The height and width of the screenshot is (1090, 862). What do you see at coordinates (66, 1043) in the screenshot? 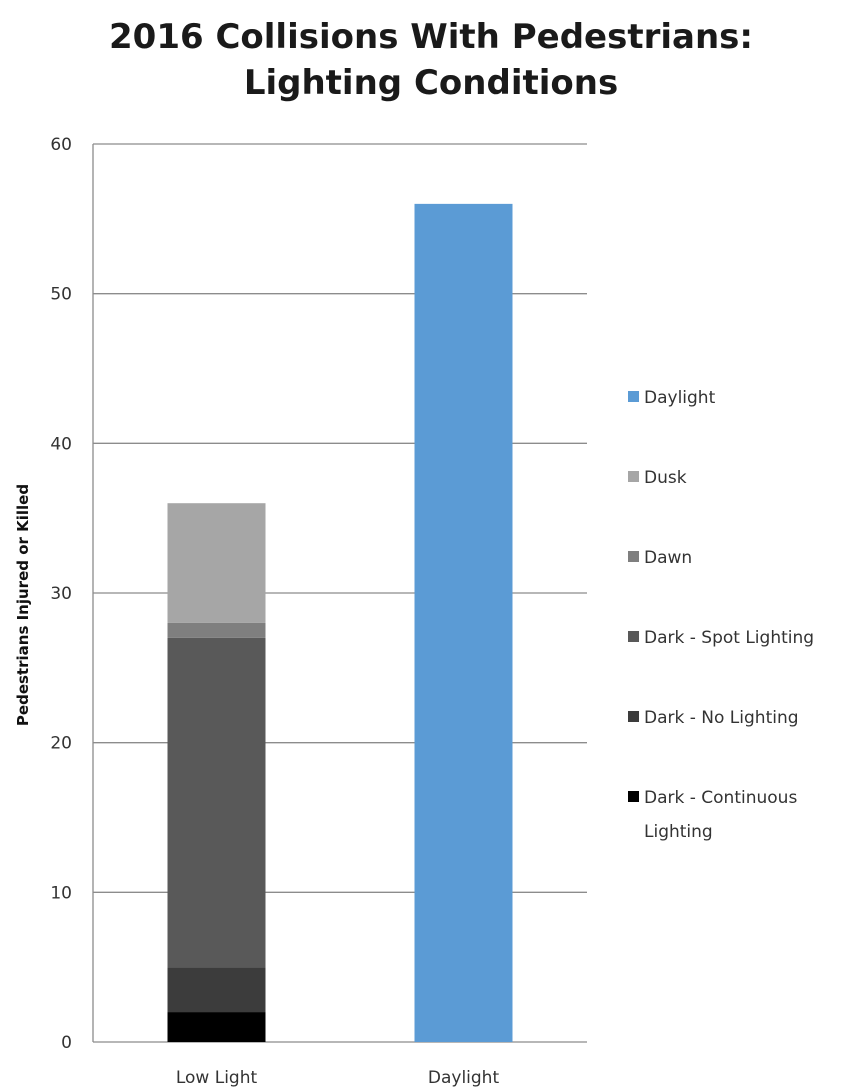
I see `y-tick-label: 0` at bounding box center [66, 1043].